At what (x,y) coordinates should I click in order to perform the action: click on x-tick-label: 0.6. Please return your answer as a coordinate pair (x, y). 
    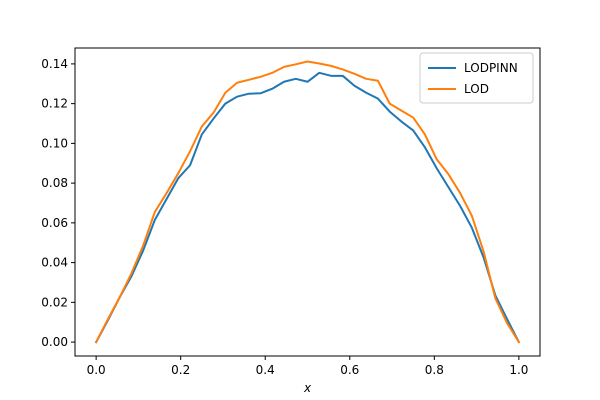
    Looking at the image, I should click on (349, 370).